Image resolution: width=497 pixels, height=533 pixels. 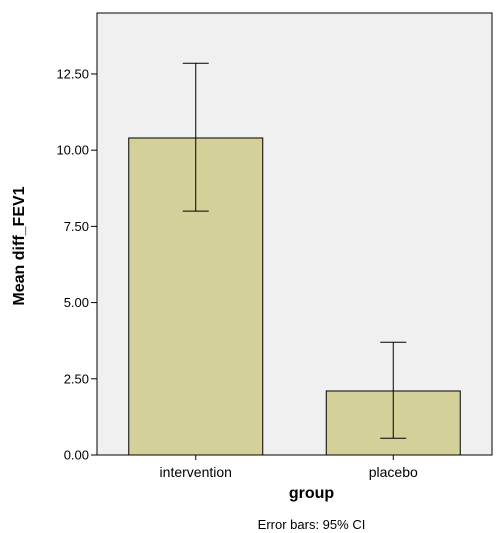 What do you see at coordinates (76, 455) in the screenshot?
I see `y-tick-label: 0.00` at bounding box center [76, 455].